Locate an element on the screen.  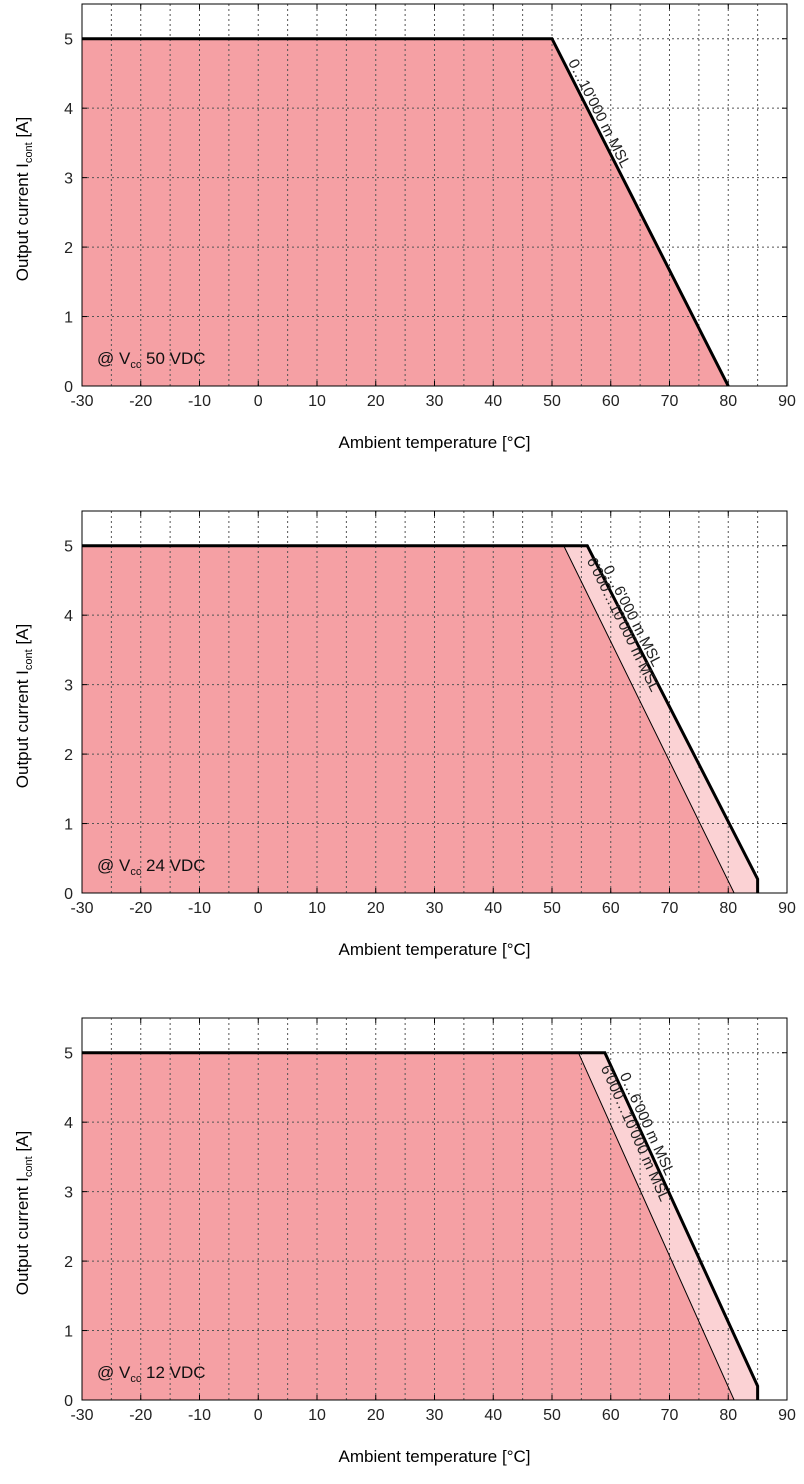
vcc-annotation: @ Vcc 24 VDC is located at coordinates (151, 867).